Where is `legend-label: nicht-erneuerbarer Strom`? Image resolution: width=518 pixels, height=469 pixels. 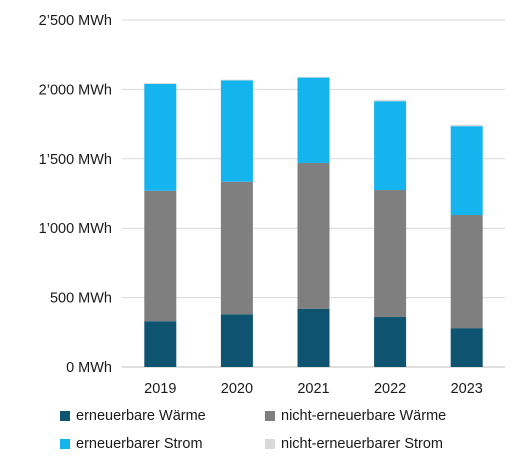 legend-label: nicht-erneuerbarer Strom is located at coordinates (362, 444).